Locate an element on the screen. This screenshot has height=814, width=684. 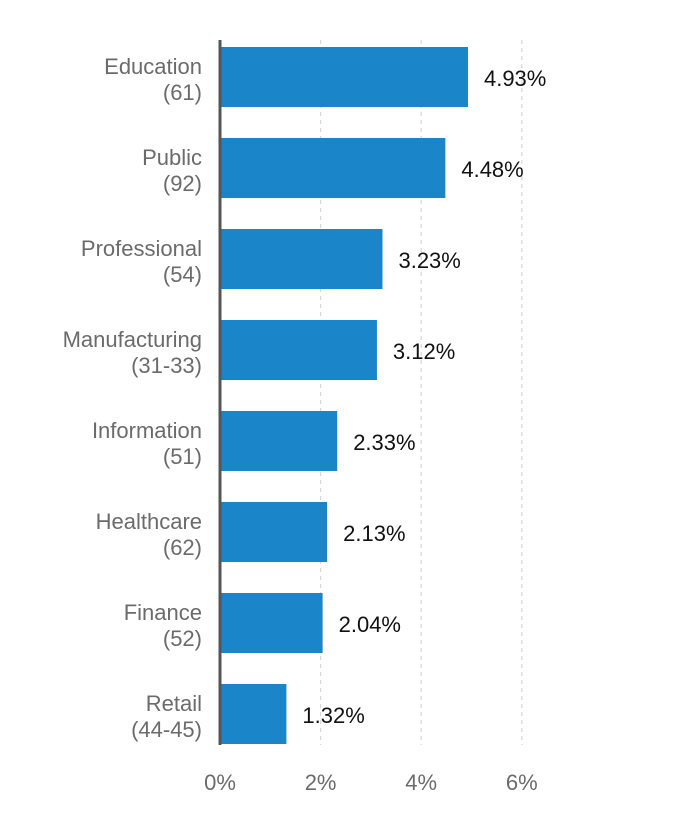
category-code: (52) is located at coordinates (182, 638).